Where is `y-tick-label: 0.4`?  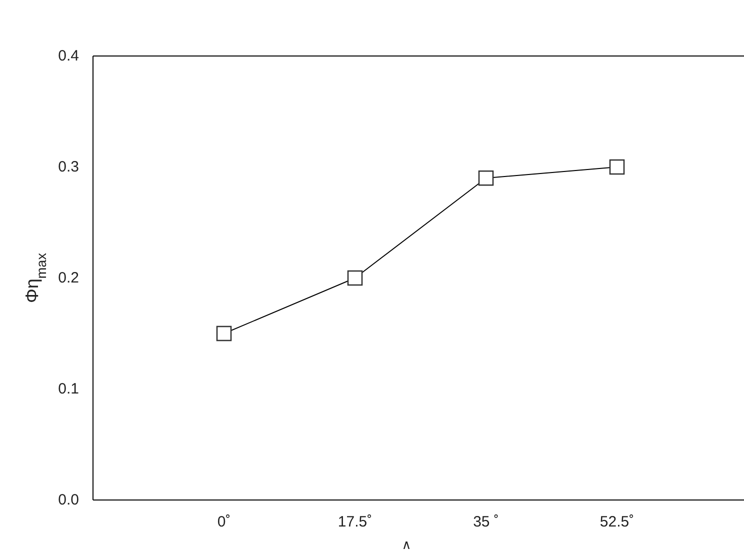
y-tick-label: 0.4 is located at coordinates (68, 56).